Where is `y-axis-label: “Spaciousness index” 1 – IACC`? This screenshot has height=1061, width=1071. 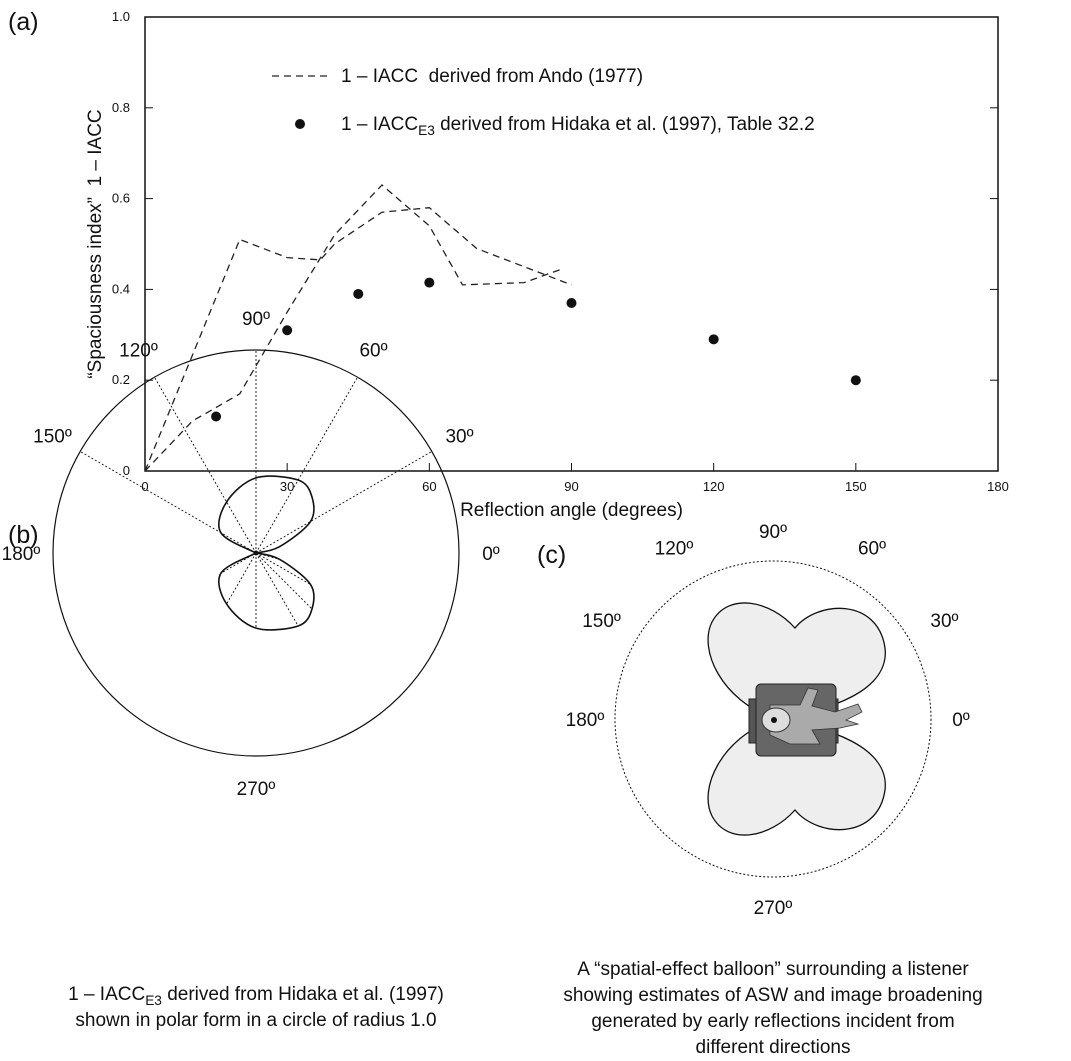
y-axis-label: “Spaciousness index” 1 – IACC is located at coordinates (95, 243).